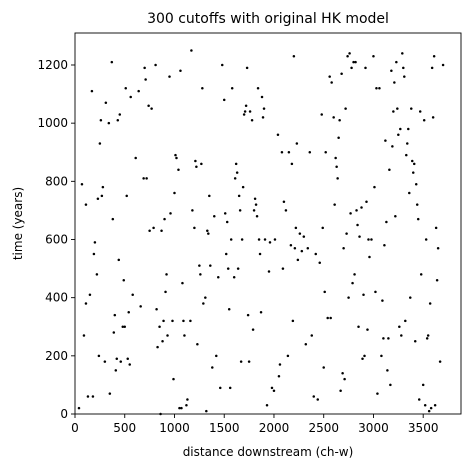  I want to click on x-axis-label: distance downstream (ch-w), so click(268, 452).